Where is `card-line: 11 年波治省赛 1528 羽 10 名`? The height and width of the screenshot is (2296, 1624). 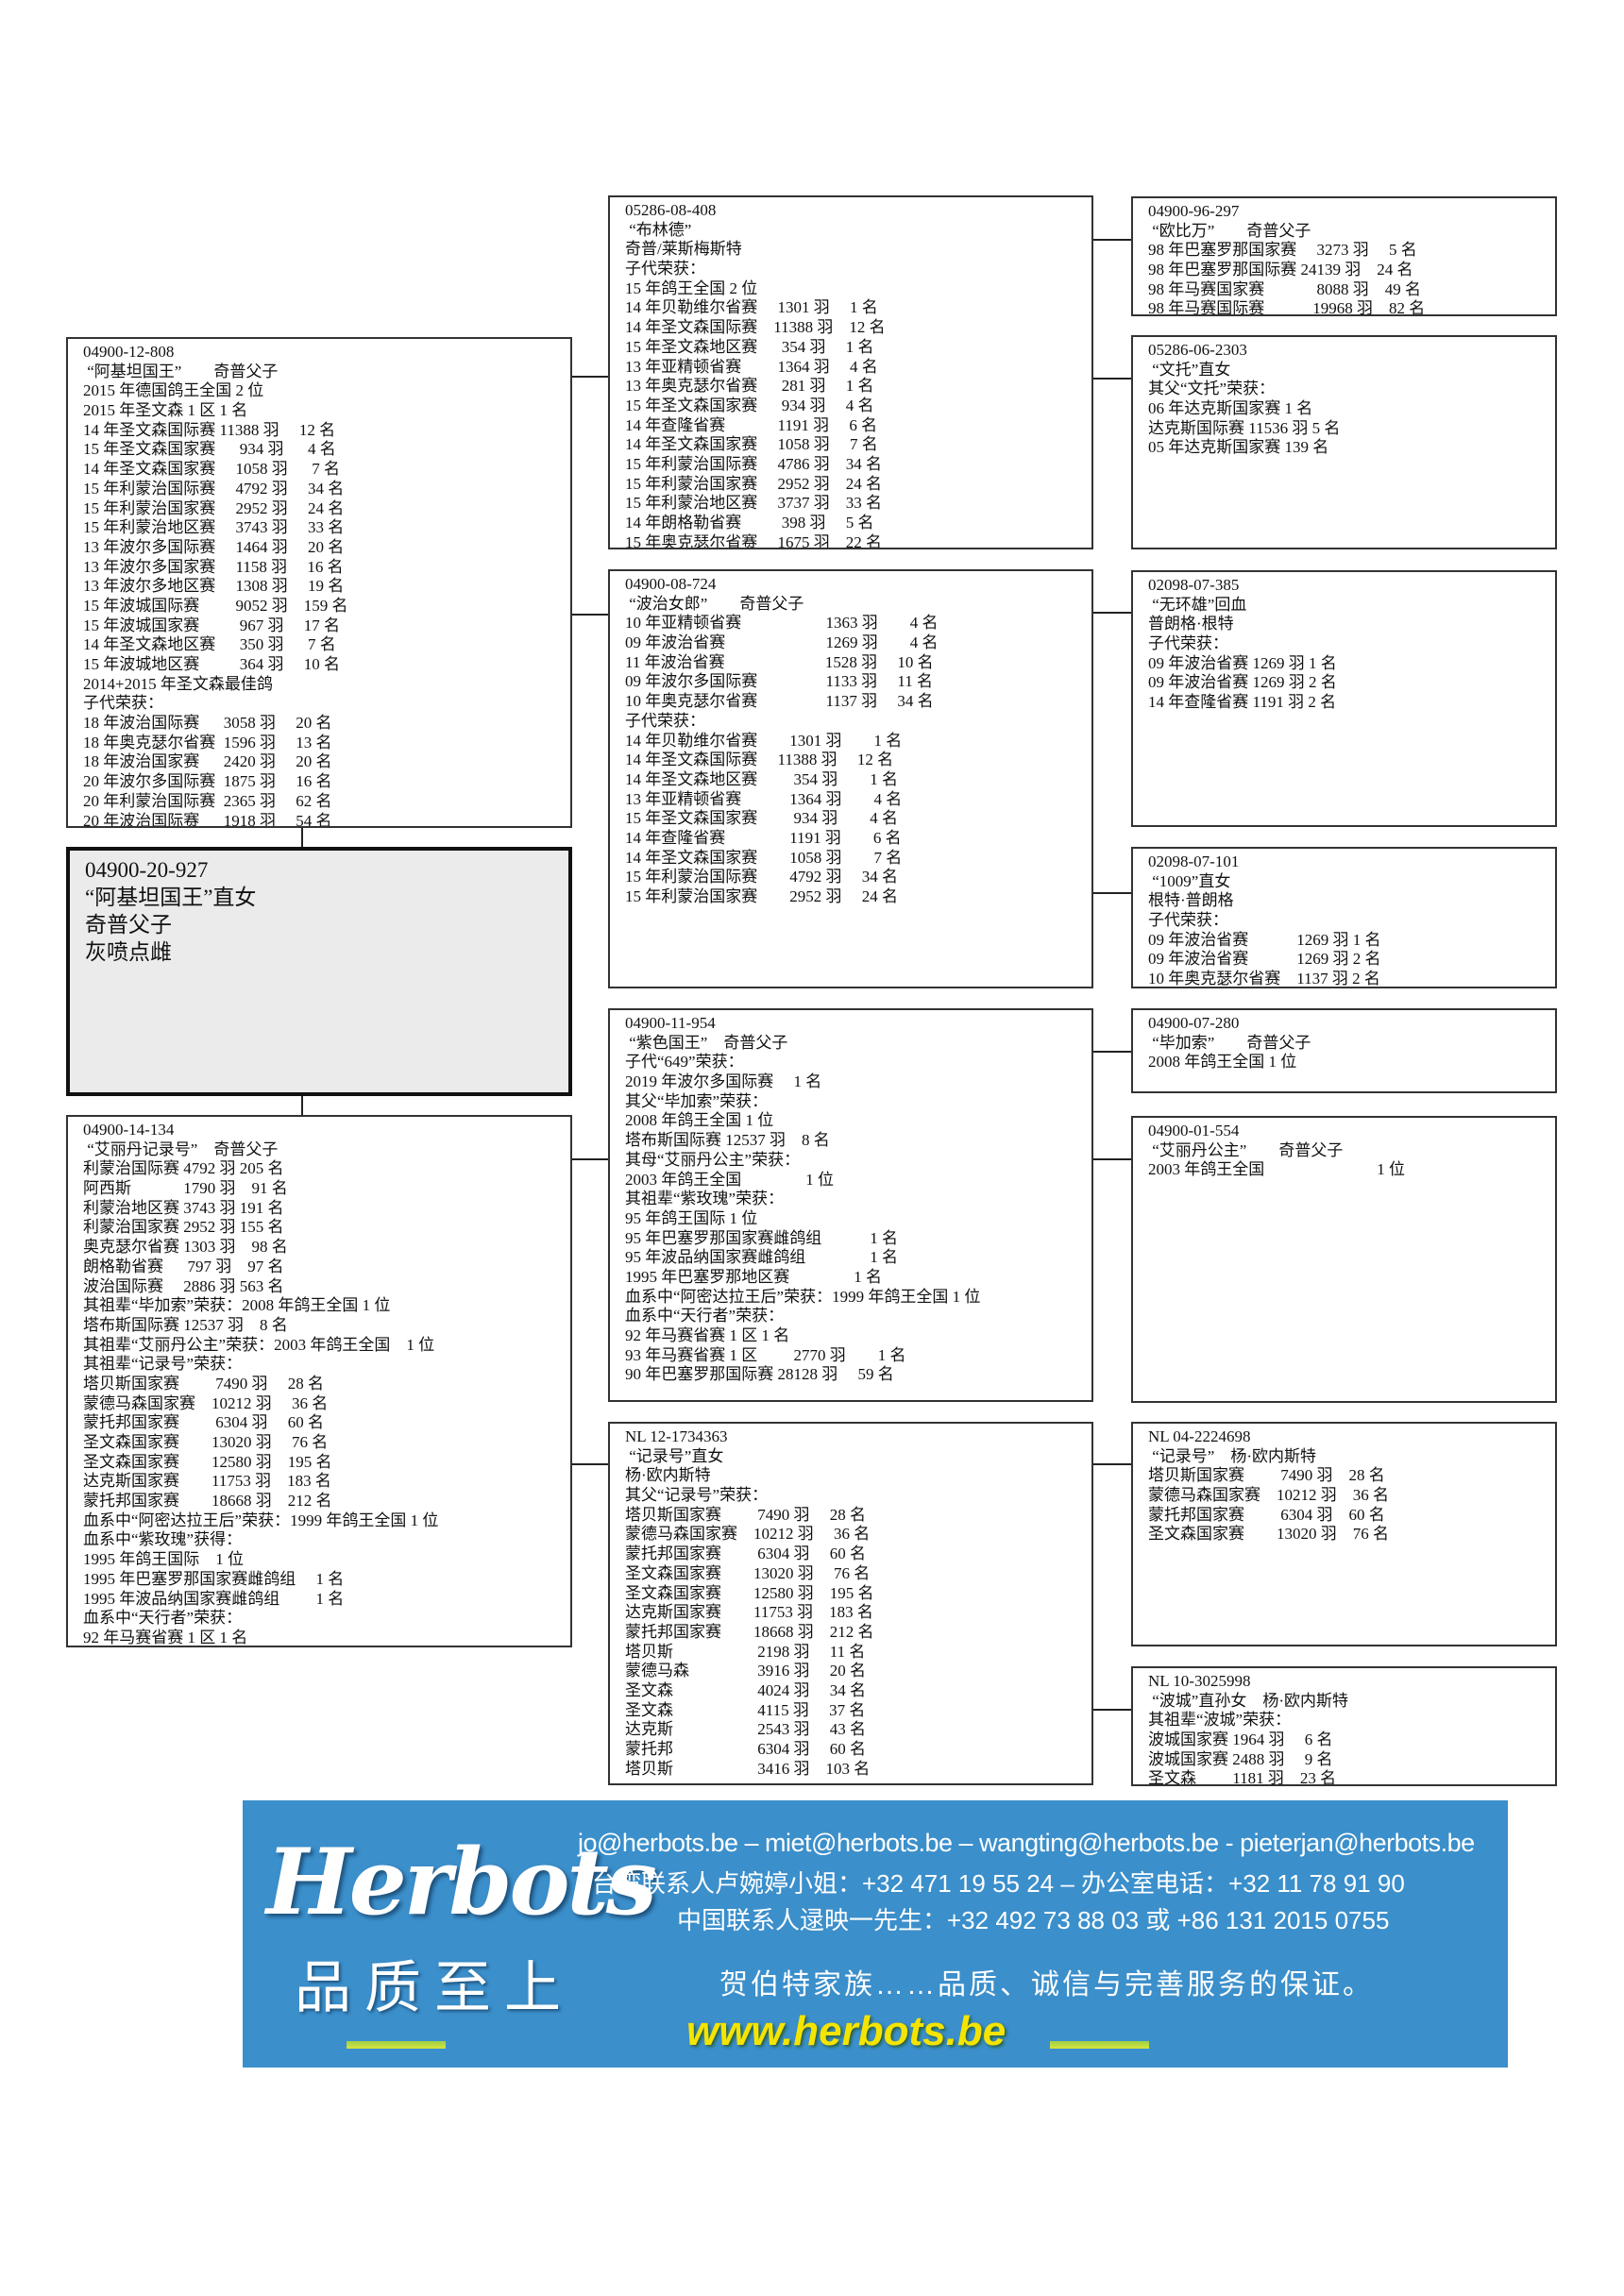
card-line: 11 年波治省赛 1528 羽 10 名 is located at coordinates (779, 661).